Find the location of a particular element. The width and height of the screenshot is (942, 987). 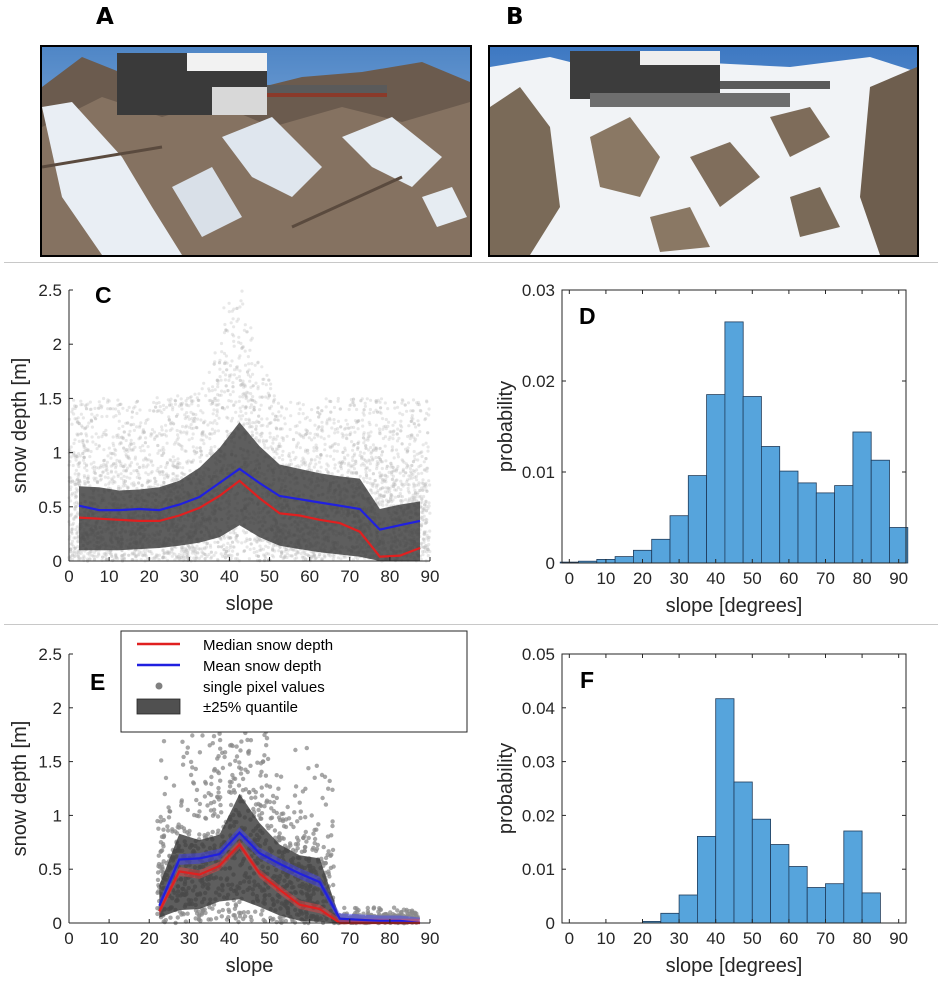

photo-panel-b is located at coordinates (703, 151).